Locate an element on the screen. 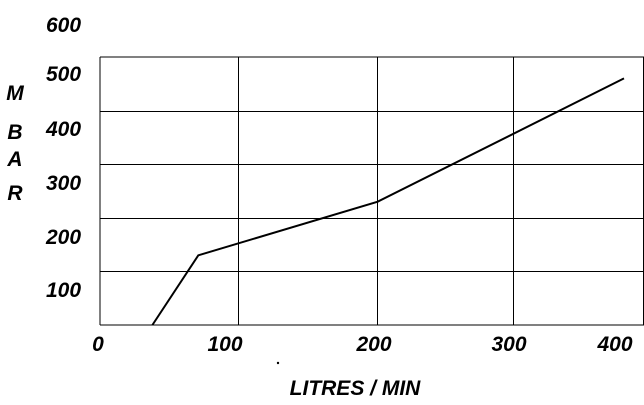  y-axis-title-letter: R is located at coordinates (15, 193).